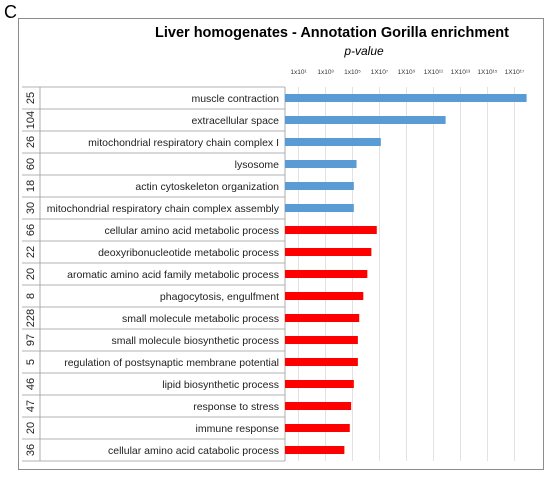  What do you see at coordinates (31, 120) in the screenshot?
I see `gene-count: 104` at bounding box center [31, 120].